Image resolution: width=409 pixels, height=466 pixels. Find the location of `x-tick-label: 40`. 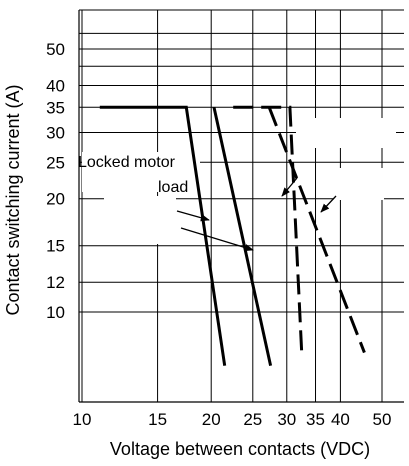

x-tick-label: 40 is located at coordinates (340, 419).